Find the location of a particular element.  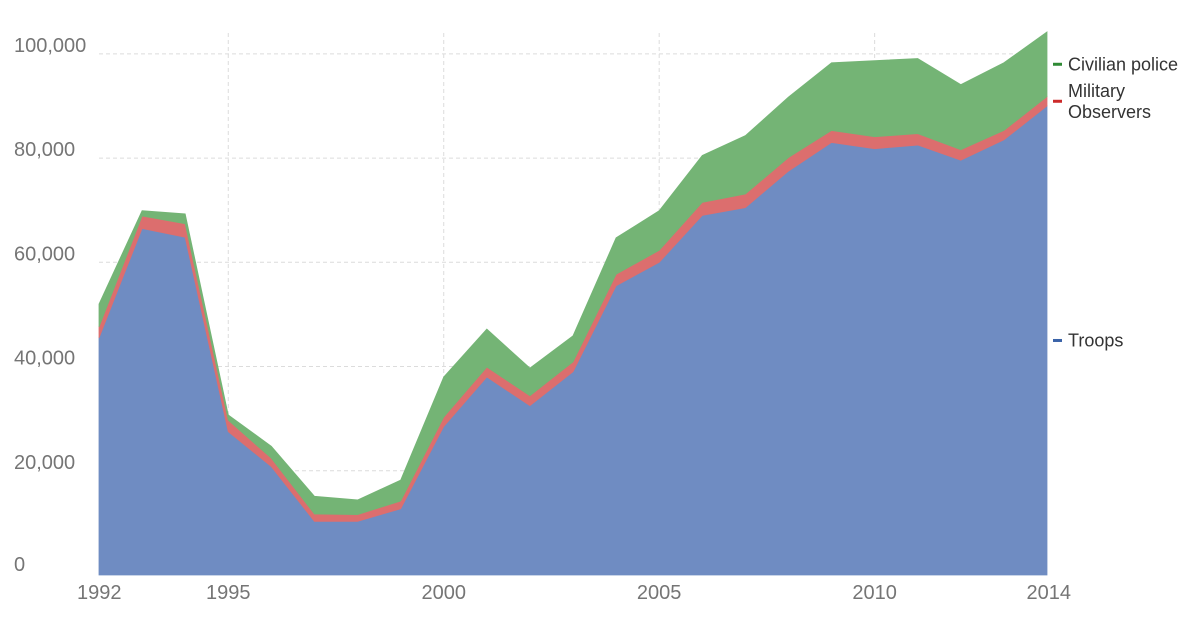

y-tick-label: 20,000 is located at coordinates (44, 463).